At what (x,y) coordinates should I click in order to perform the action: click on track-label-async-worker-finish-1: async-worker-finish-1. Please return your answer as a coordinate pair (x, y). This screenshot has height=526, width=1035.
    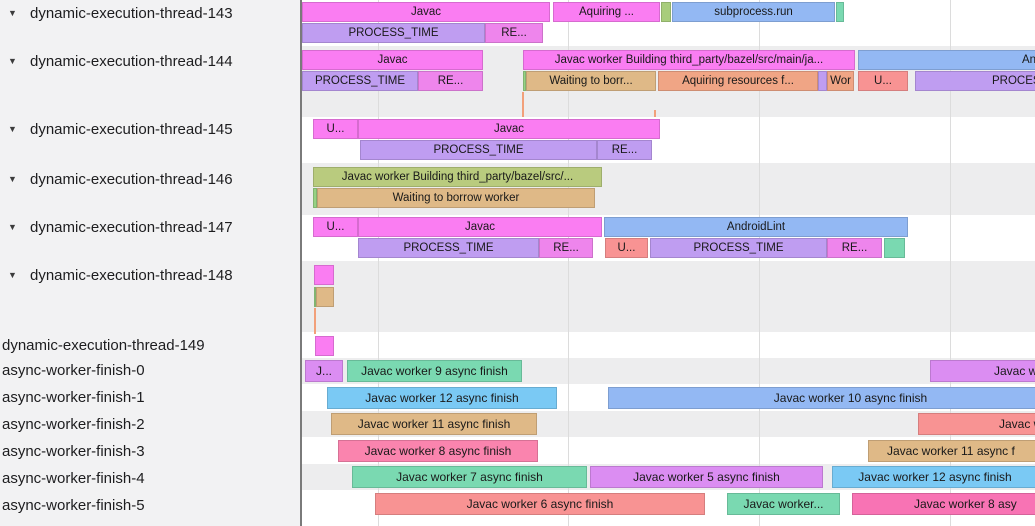
    Looking at the image, I should click on (151, 397).